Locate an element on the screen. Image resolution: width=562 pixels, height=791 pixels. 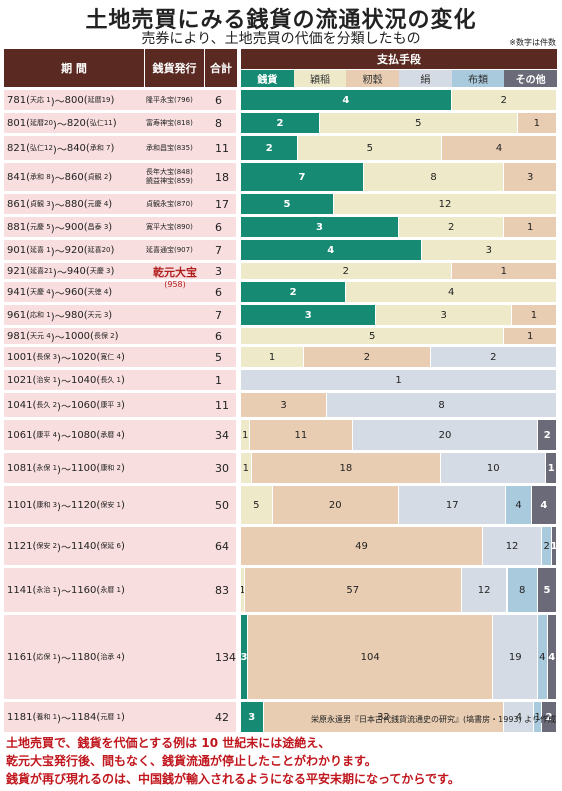
period-label: 881(元慶 5)〜 900(昌泰 3) is located at coordinates (60, 228).